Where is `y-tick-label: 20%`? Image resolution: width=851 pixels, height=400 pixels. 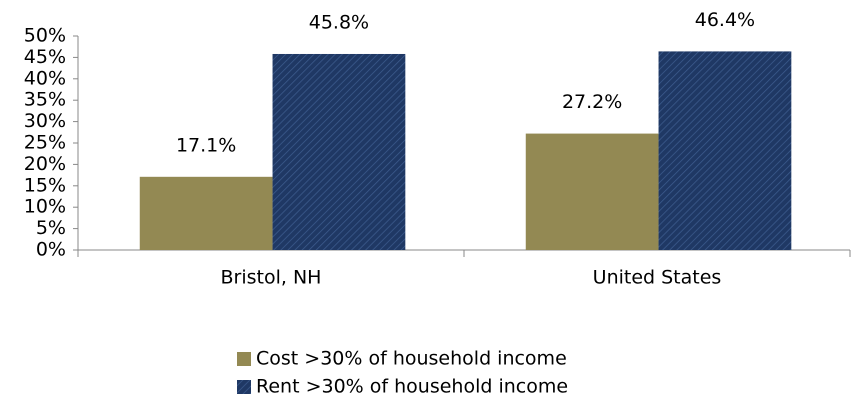
y-tick-label: 20% is located at coordinates (45, 164).